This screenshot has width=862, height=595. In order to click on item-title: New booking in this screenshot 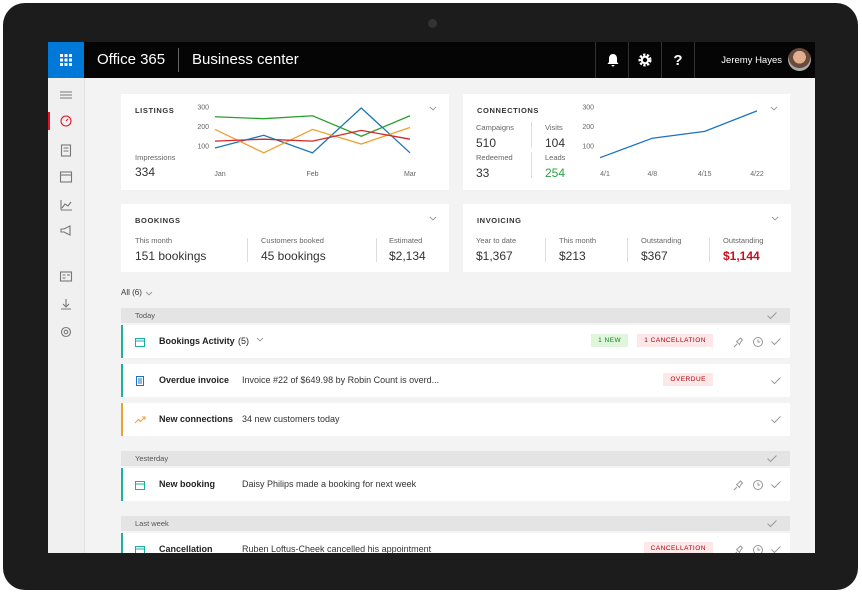, I will do `click(187, 484)`.